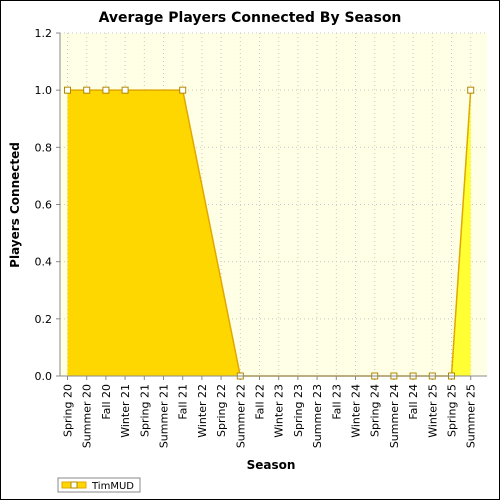 The width and height of the screenshot is (500, 500). I want to click on y-tick-label: 0.0, so click(44, 376).